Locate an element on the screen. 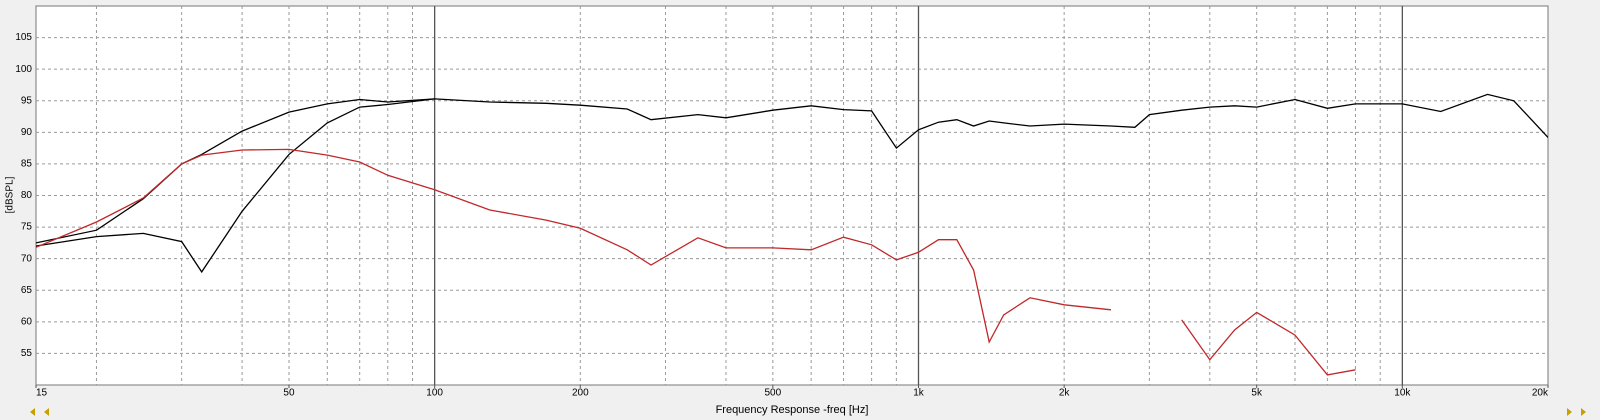 The width and height of the screenshot is (1600, 420). y-tick-label: 60 is located at coordinates (27, 321).